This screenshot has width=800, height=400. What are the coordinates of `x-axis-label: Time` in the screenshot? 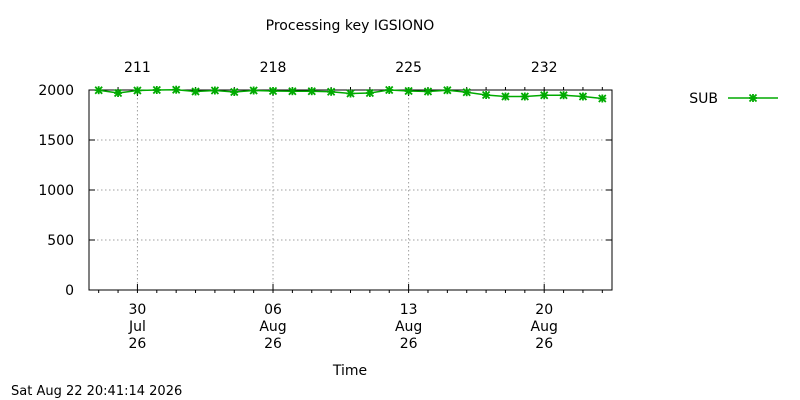 It's located at (349, 371).